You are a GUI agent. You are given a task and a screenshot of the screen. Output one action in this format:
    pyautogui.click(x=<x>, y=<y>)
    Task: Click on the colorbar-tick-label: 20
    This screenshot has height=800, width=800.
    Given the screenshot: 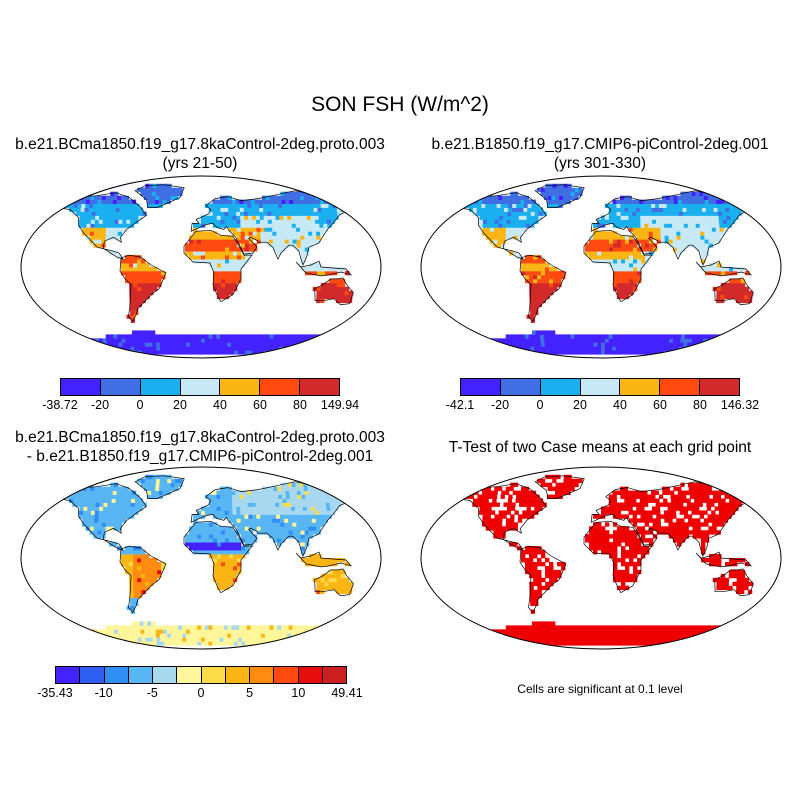 What is the action you would take?
    pyautogui.click(x=180, y=405)
    